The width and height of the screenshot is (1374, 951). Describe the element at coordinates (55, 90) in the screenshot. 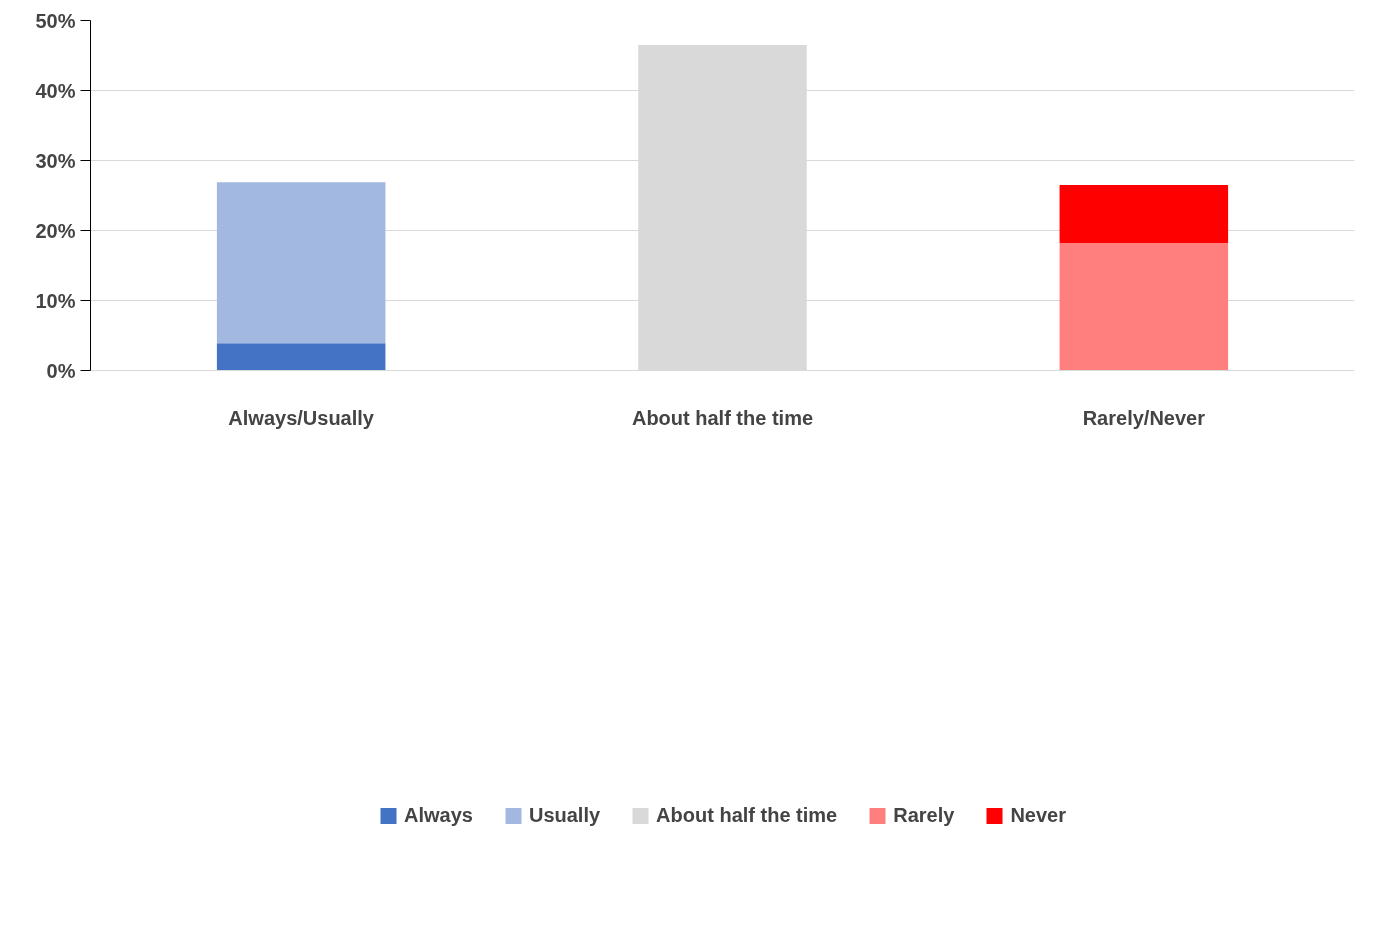

I see `y-tick-label: 40%` at that location.